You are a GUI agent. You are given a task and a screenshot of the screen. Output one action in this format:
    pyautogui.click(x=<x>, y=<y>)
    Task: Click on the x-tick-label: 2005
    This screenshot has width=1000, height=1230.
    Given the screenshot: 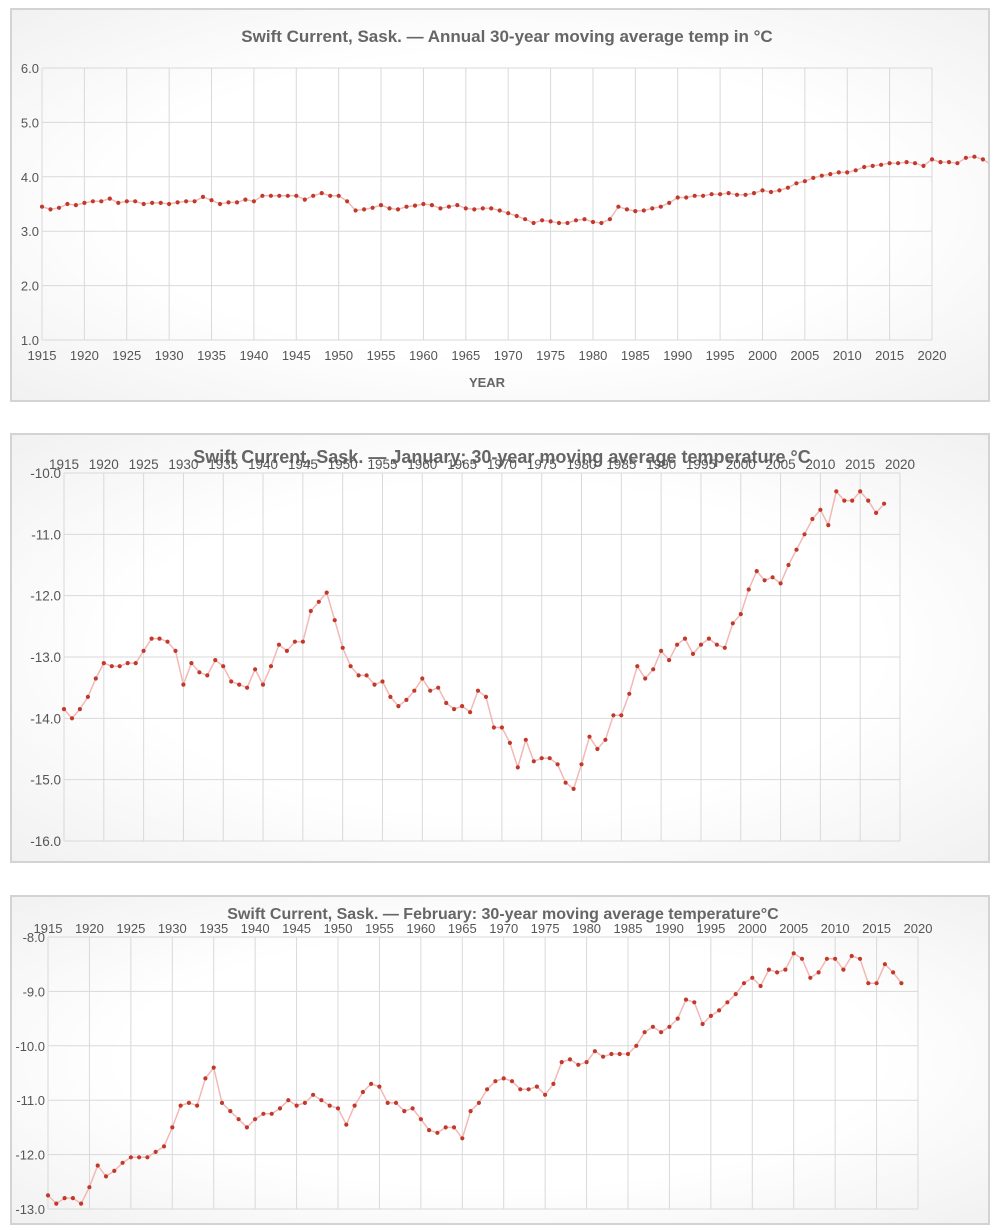 What is the action you would take?
    pyautogui.click(x=781, y=464)
    